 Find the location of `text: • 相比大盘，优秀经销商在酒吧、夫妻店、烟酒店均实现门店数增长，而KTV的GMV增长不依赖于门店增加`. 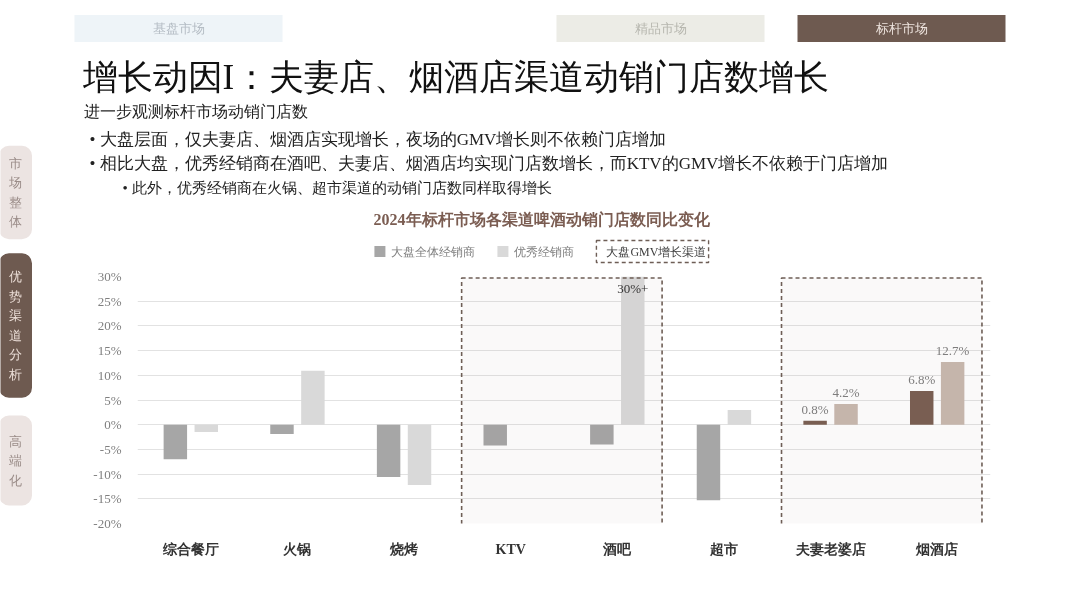

text: • 相比大盘，优秀经销商在酒吧、夫妻店、烟酒店均实现门店数增长，而KTV的GMV增长不依赖于门店增加 is located at coordinates (489, 163).